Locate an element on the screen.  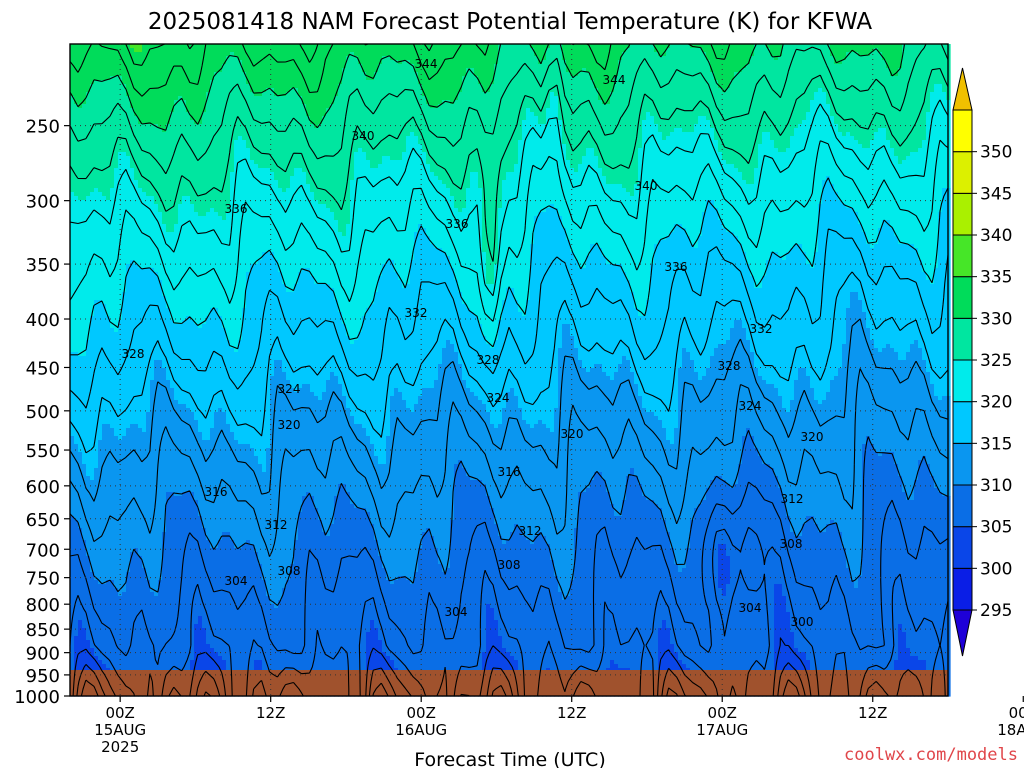
colorbar-label: 340 is located at coordinates (996, 236).